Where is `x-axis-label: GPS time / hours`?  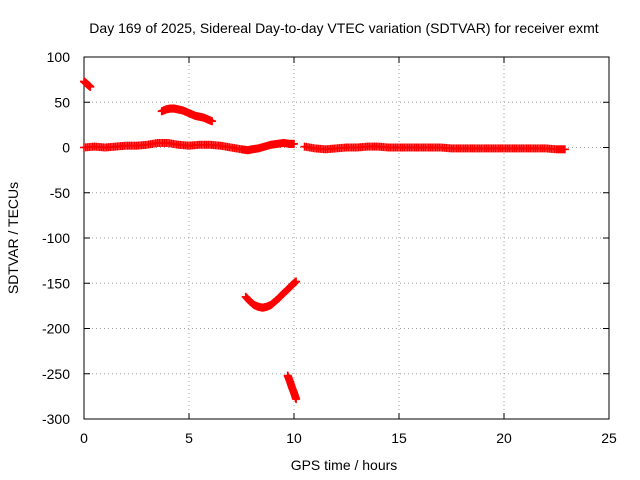 x-axis-label: GPS time / hours is located at coordinates (344, 465).